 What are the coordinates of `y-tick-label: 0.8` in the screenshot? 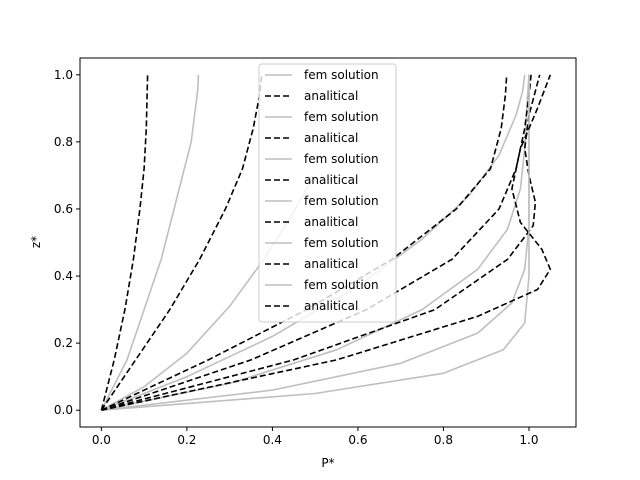 It's located at (63, 142).